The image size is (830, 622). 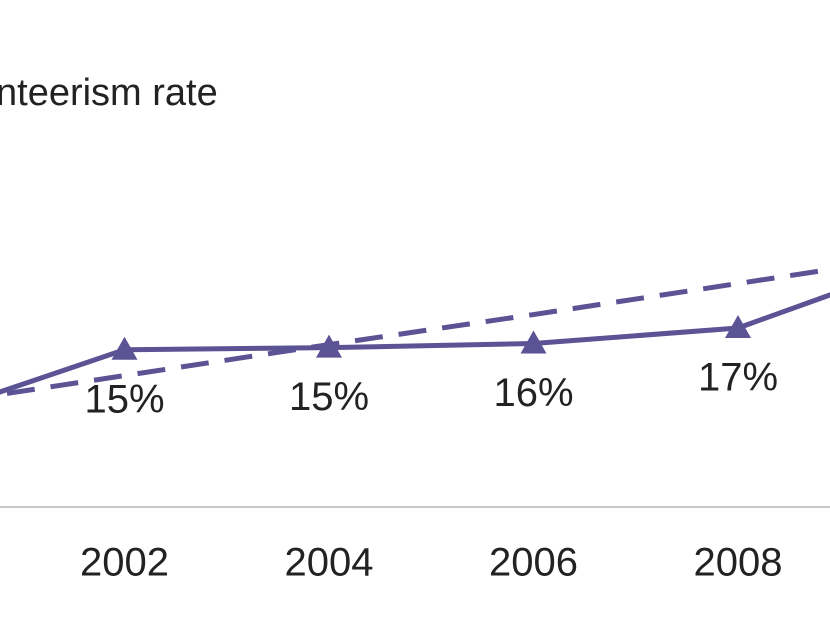 What do you see at coordinates (109, 93) in the screenshot?
I see `chart-title: nteerism rate` at bounding box center [109, 93].